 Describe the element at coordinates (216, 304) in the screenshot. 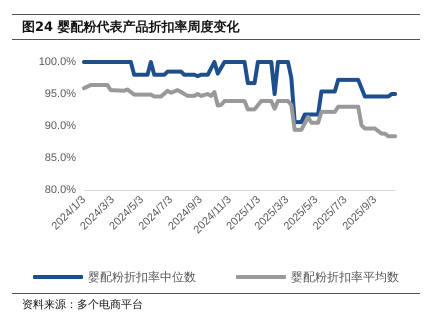

I see `text: 资料来源：多个电商平台` at that location.